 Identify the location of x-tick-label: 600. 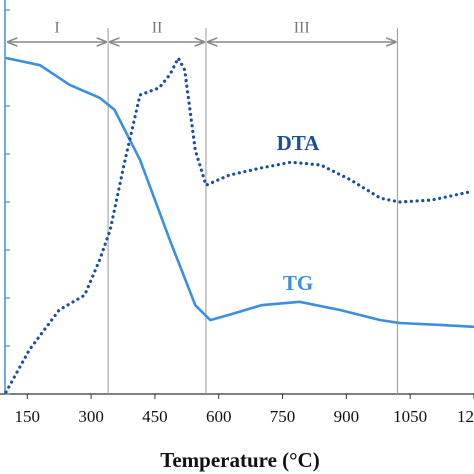
(219, 416).